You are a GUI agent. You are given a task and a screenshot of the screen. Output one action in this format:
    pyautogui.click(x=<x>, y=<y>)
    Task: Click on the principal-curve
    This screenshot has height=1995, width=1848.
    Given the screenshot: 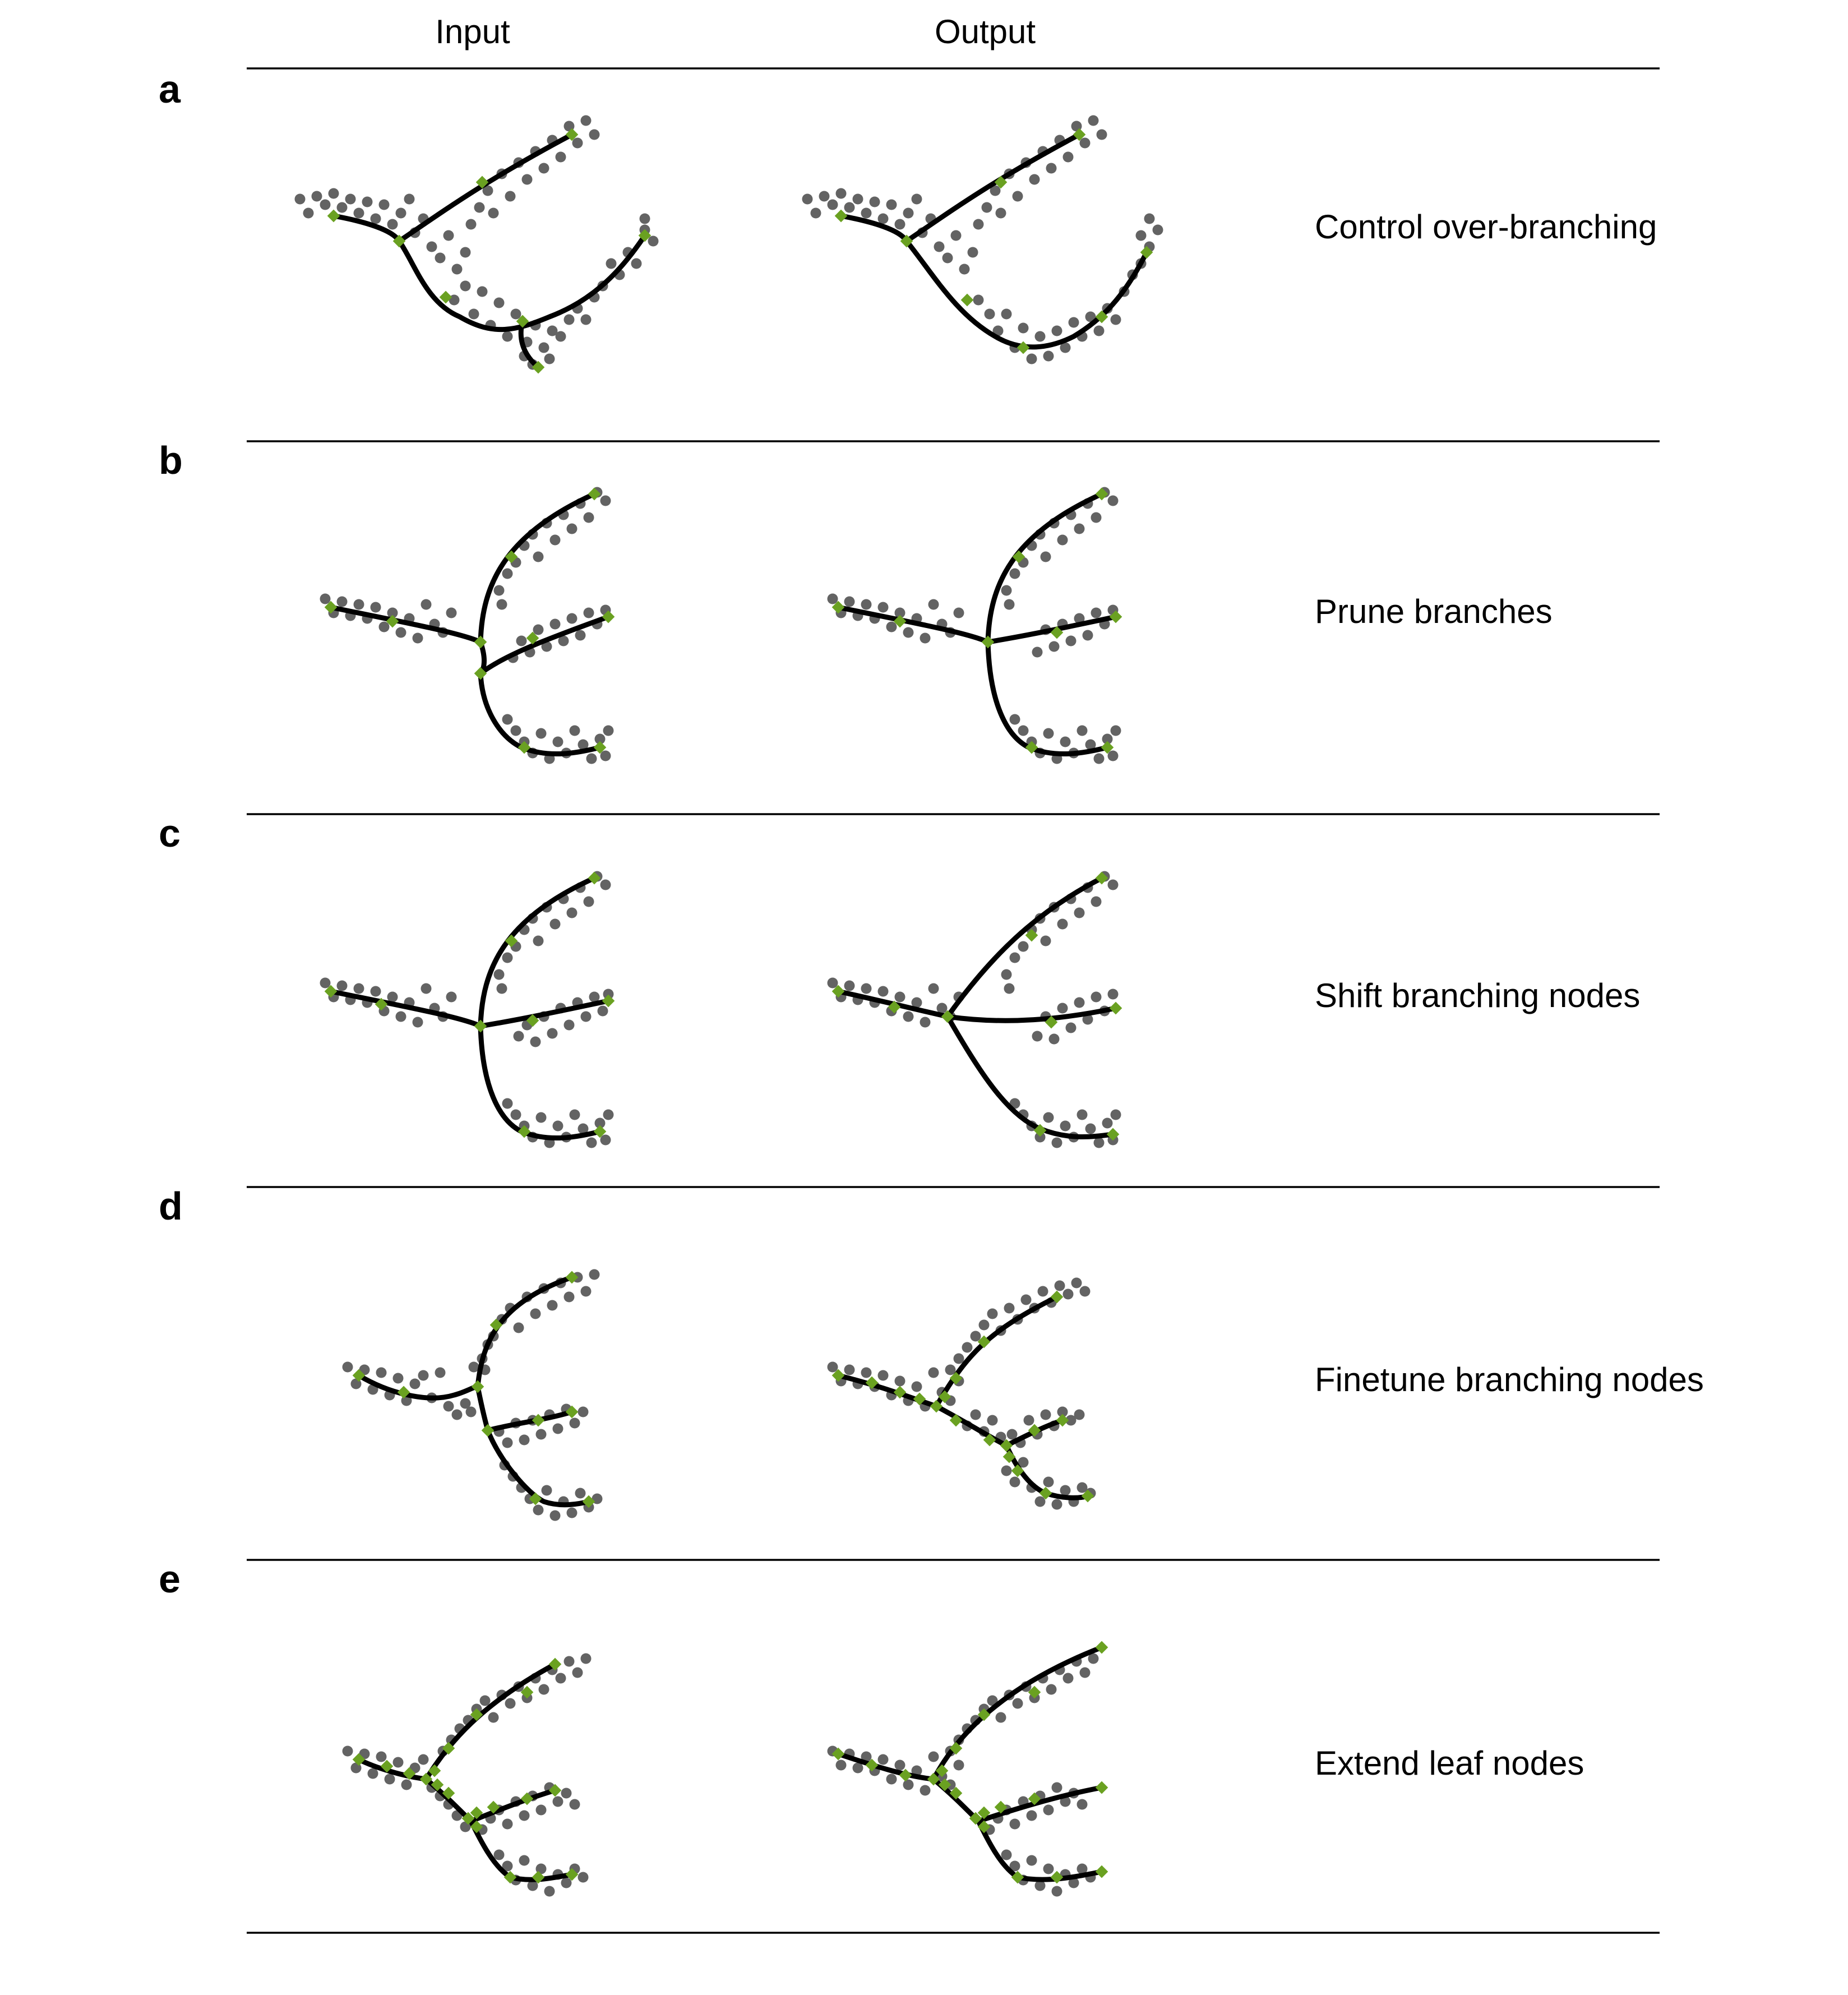 What is the action you would take?
    pyautogui.click(x=525, y=1408)
    